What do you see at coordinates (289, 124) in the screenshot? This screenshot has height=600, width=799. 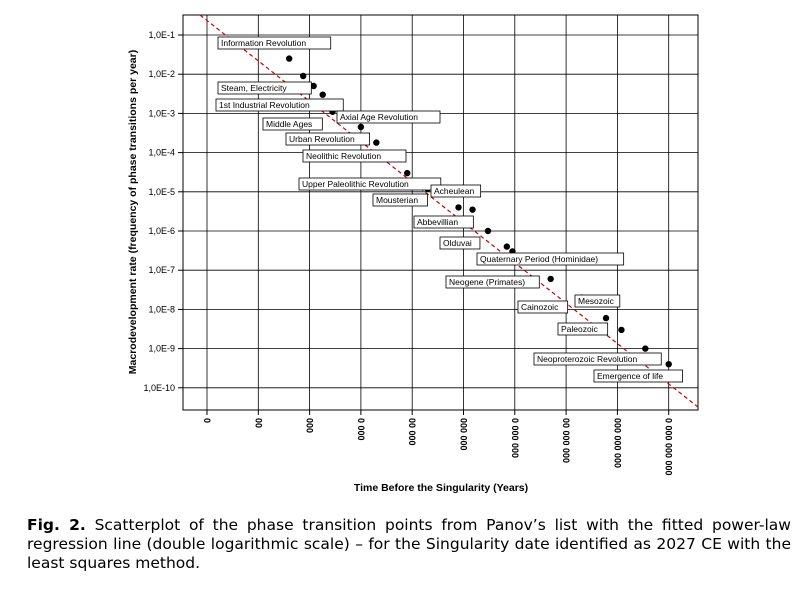 I see `point-label: Middle Ages` at bounding box center [289, 124].